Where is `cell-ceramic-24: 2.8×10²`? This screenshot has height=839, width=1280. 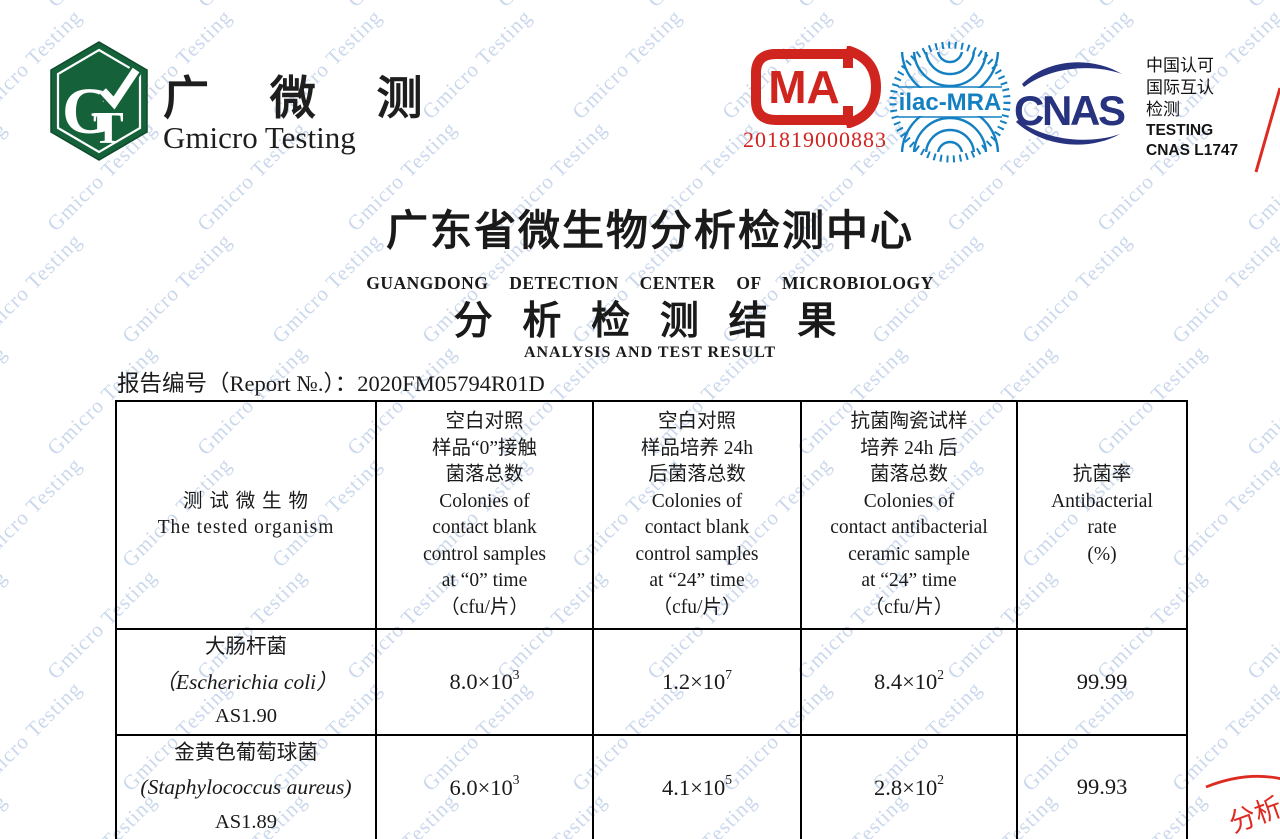 cell-ceramic-24: 2.8×10² is located at coordinates (909, 786).